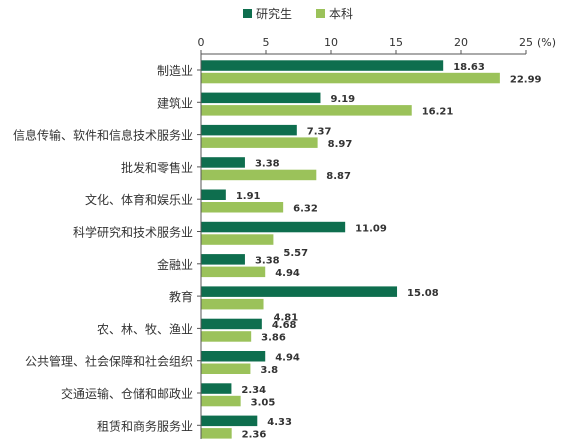 The width and height of the screenshot is (563, 439). I want to click on value-label-0-0: 18.63, so click(469, 67).